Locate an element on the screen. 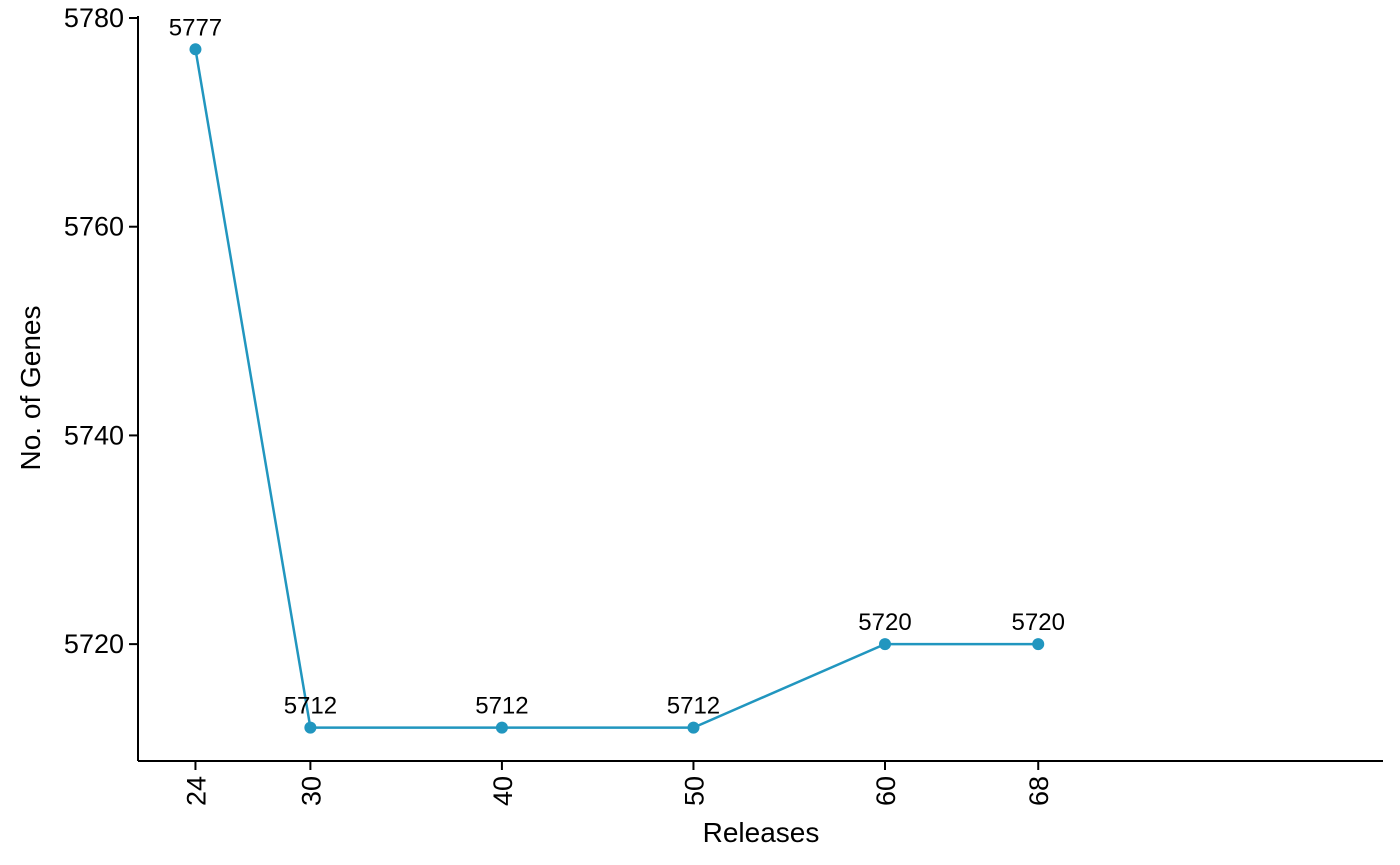  x-tick-label: 60 is located at coordinates (886, 791).